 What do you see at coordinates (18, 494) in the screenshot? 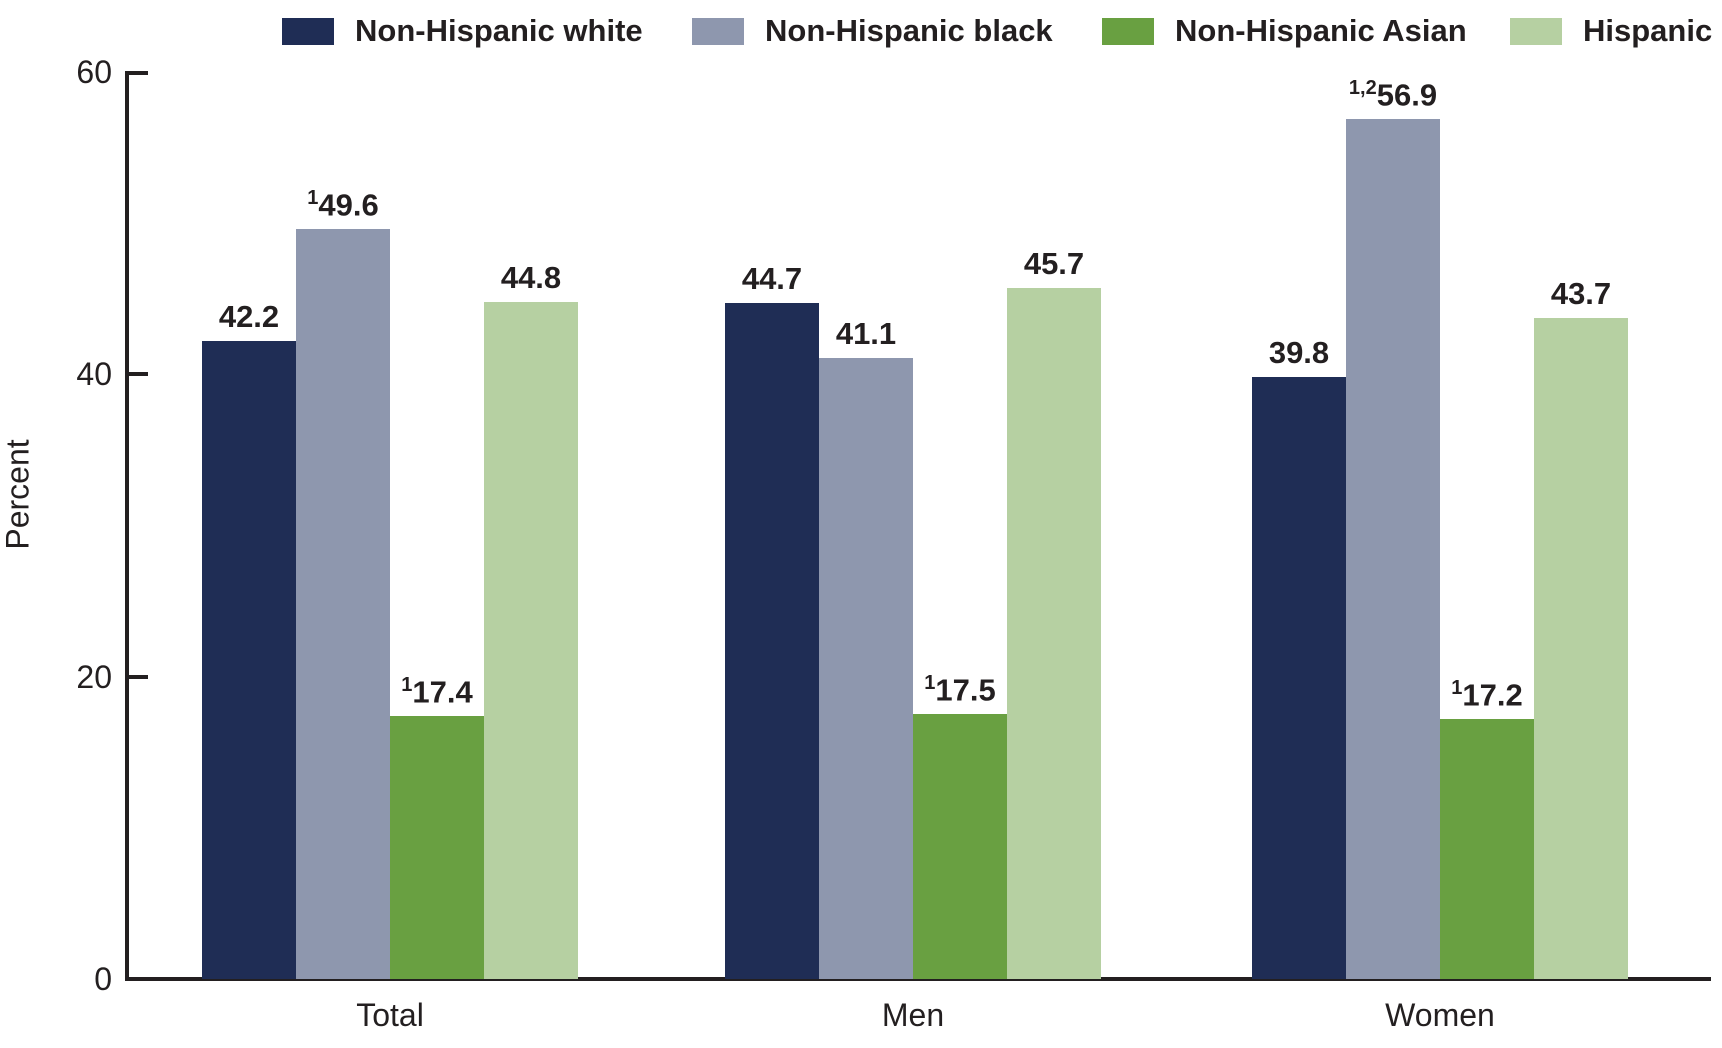
I see `y-axis-title: Percent` at bounding box center [18, 494].